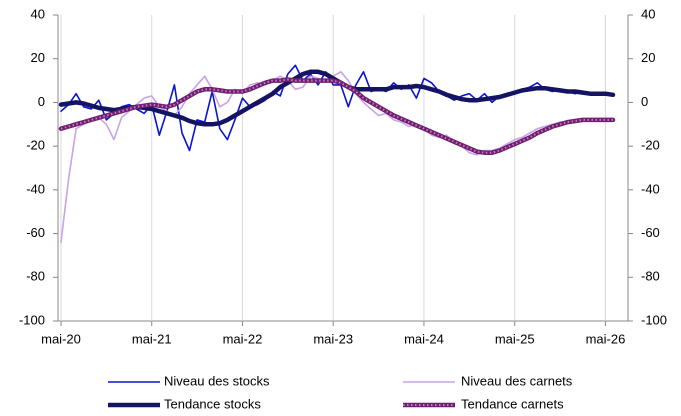 Image resolution: width=681 pixels, height=416 pixels. Describe the element at coordinates (38, 13) in the screenshot. I see `y-tick-label: 40` at that location.